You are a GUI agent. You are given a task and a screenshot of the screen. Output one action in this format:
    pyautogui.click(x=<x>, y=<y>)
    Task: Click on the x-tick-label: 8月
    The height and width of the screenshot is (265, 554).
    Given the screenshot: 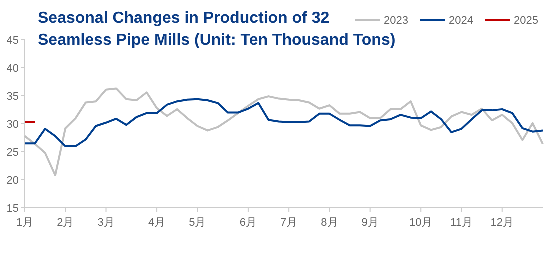 What is the action you would take?
    pyautogui.click(x=329, y=223)
    